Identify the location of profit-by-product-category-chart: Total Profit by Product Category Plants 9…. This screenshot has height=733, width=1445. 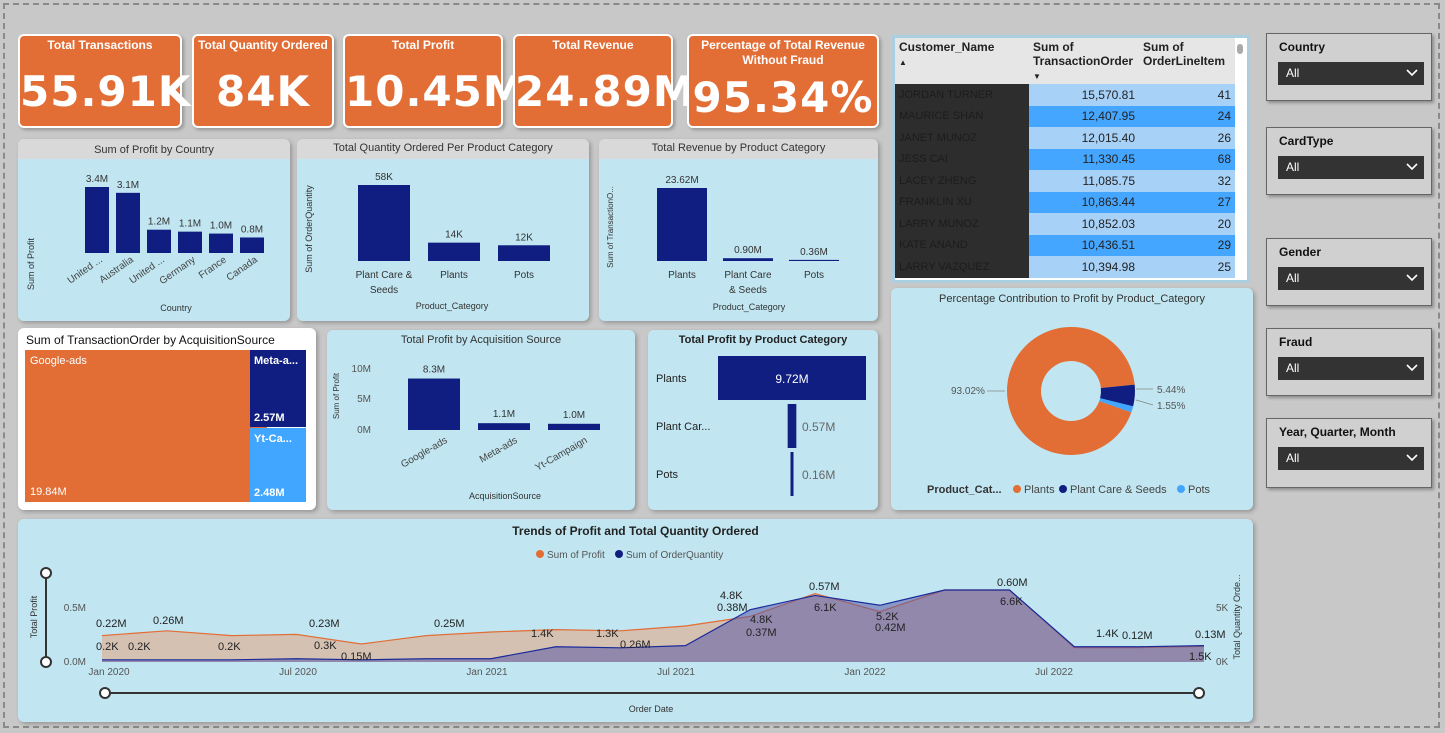
(763, 420).